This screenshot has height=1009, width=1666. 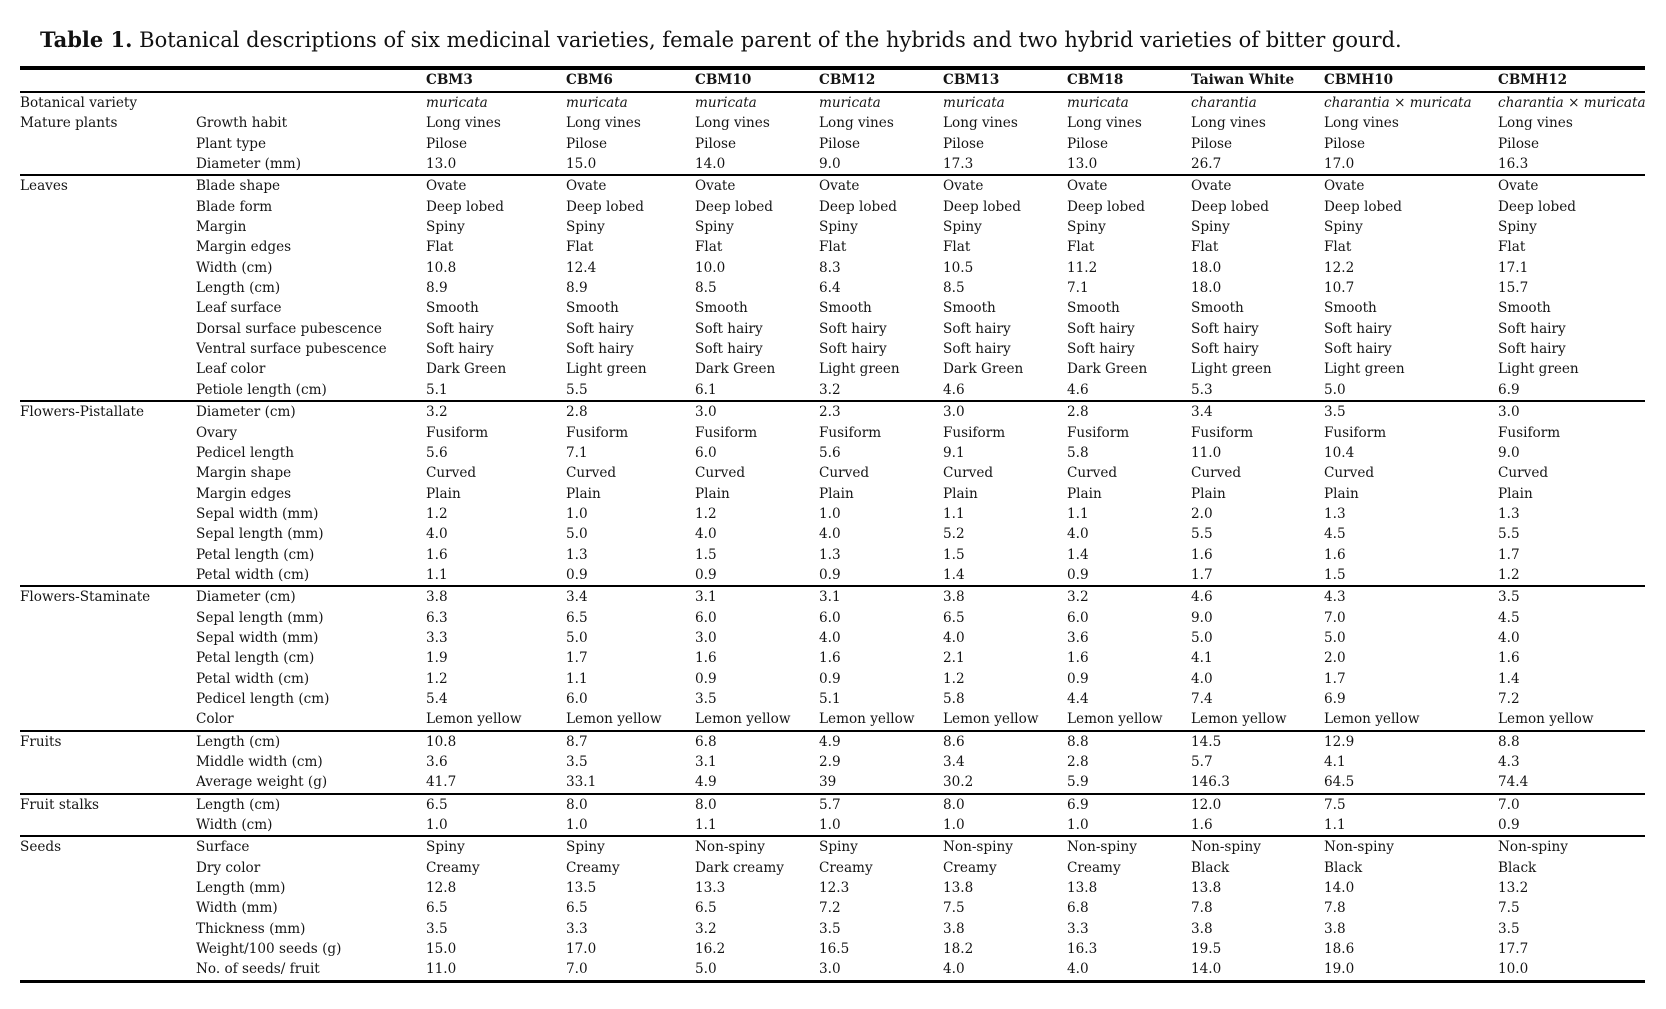 I want to click on value-cell: 5.4, so click(x=437, y=698).